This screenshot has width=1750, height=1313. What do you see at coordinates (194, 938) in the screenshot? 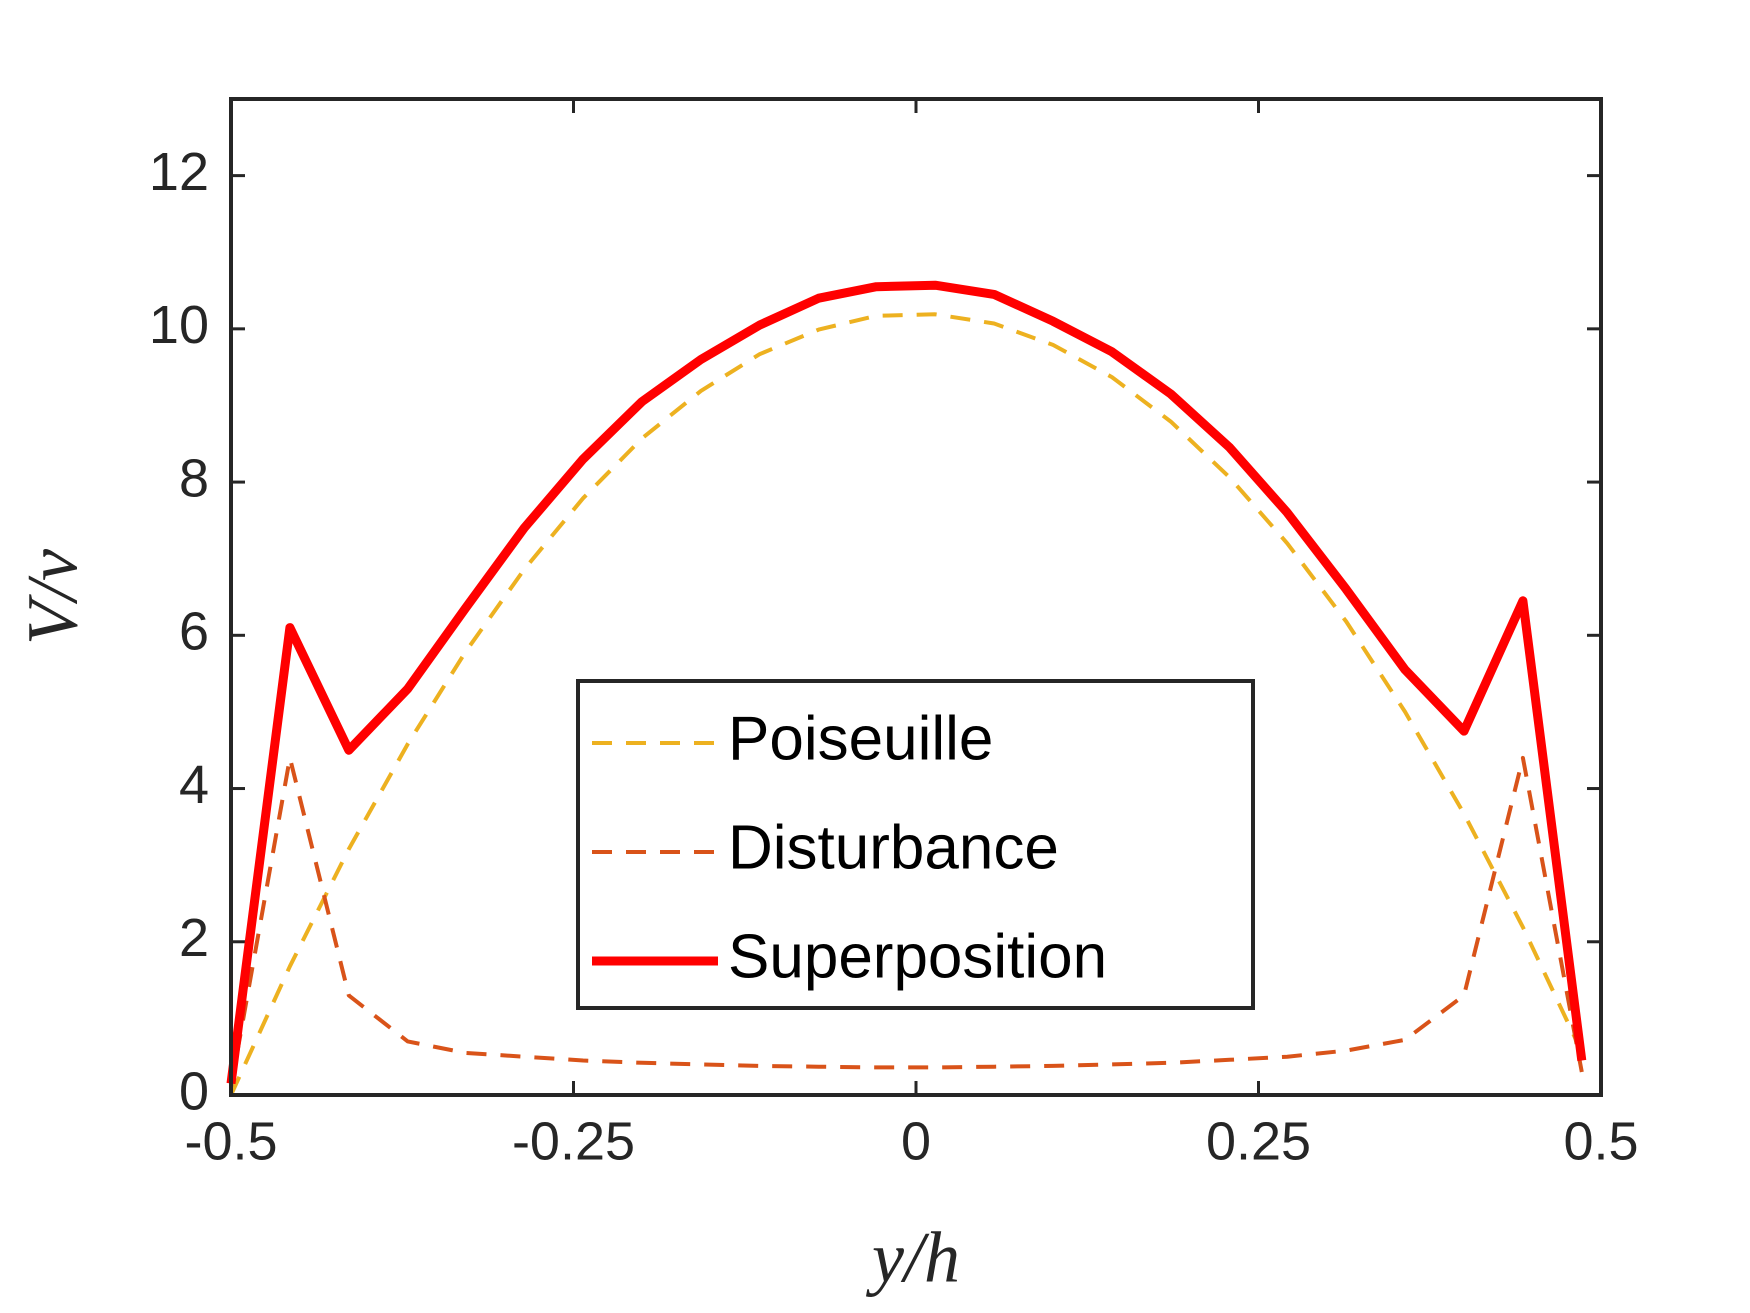
I see `y-tick-label: 2` at bounding box center [194, 938].